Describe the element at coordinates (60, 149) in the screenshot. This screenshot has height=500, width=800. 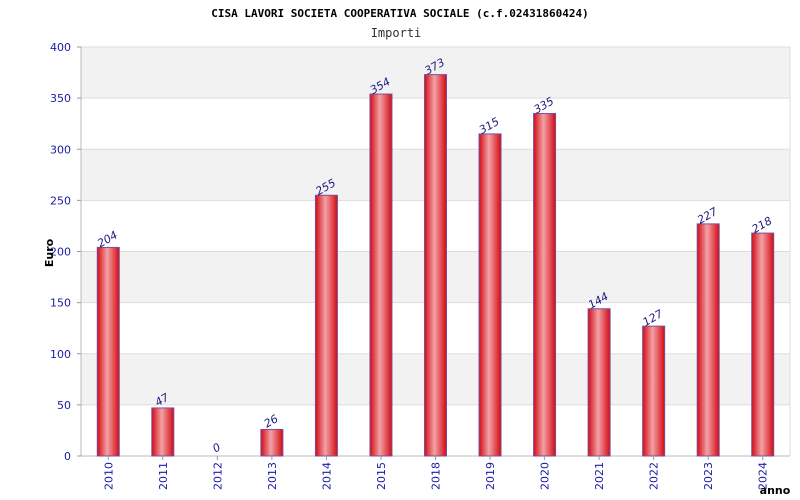
I see `y-tick-label: 300` at that location.